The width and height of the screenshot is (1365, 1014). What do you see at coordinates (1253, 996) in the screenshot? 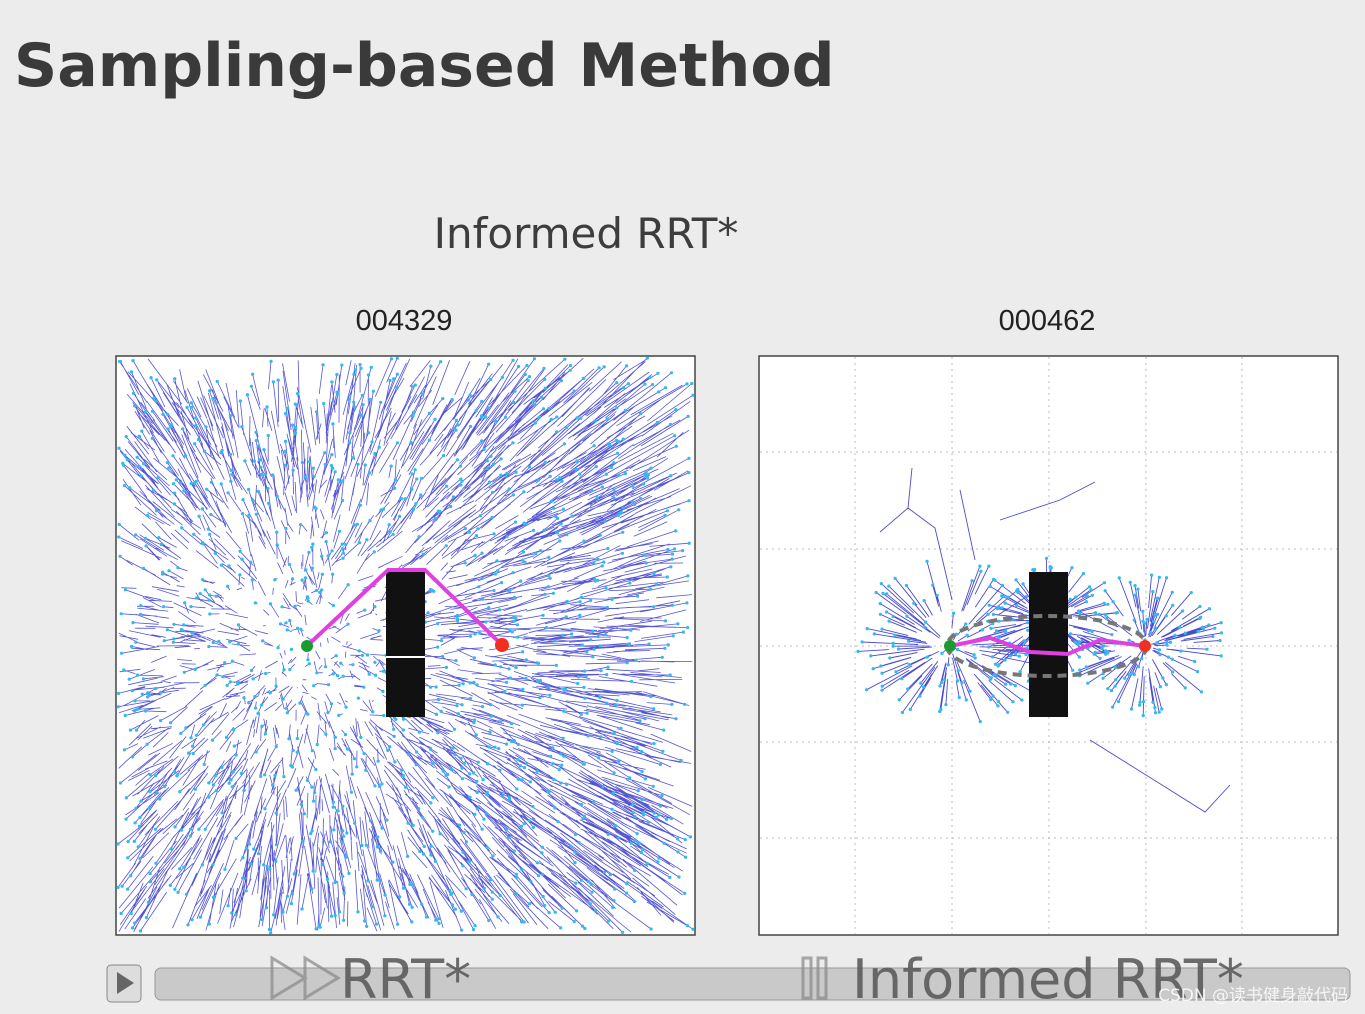
I see `watermark: CSDN @读书健身敲代码` at bounding box center [1253, 996].